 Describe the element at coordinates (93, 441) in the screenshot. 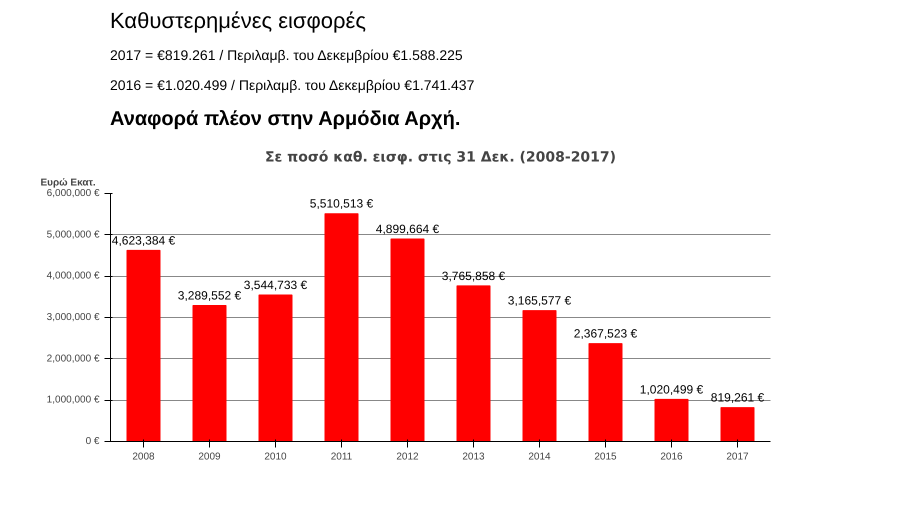

I see `y-tick-label: 0 €` at that location.